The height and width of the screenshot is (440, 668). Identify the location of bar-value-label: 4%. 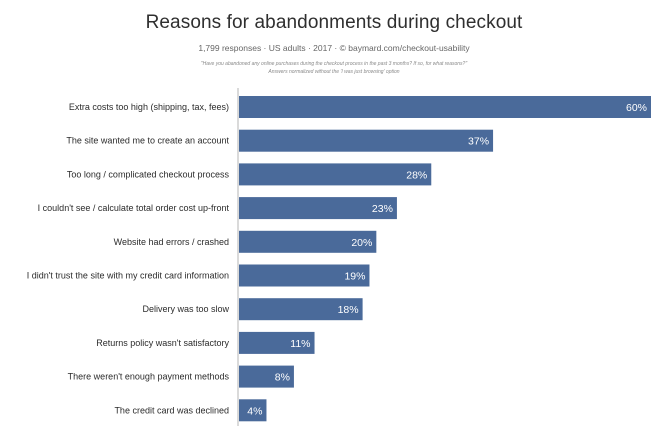
(254, 411).